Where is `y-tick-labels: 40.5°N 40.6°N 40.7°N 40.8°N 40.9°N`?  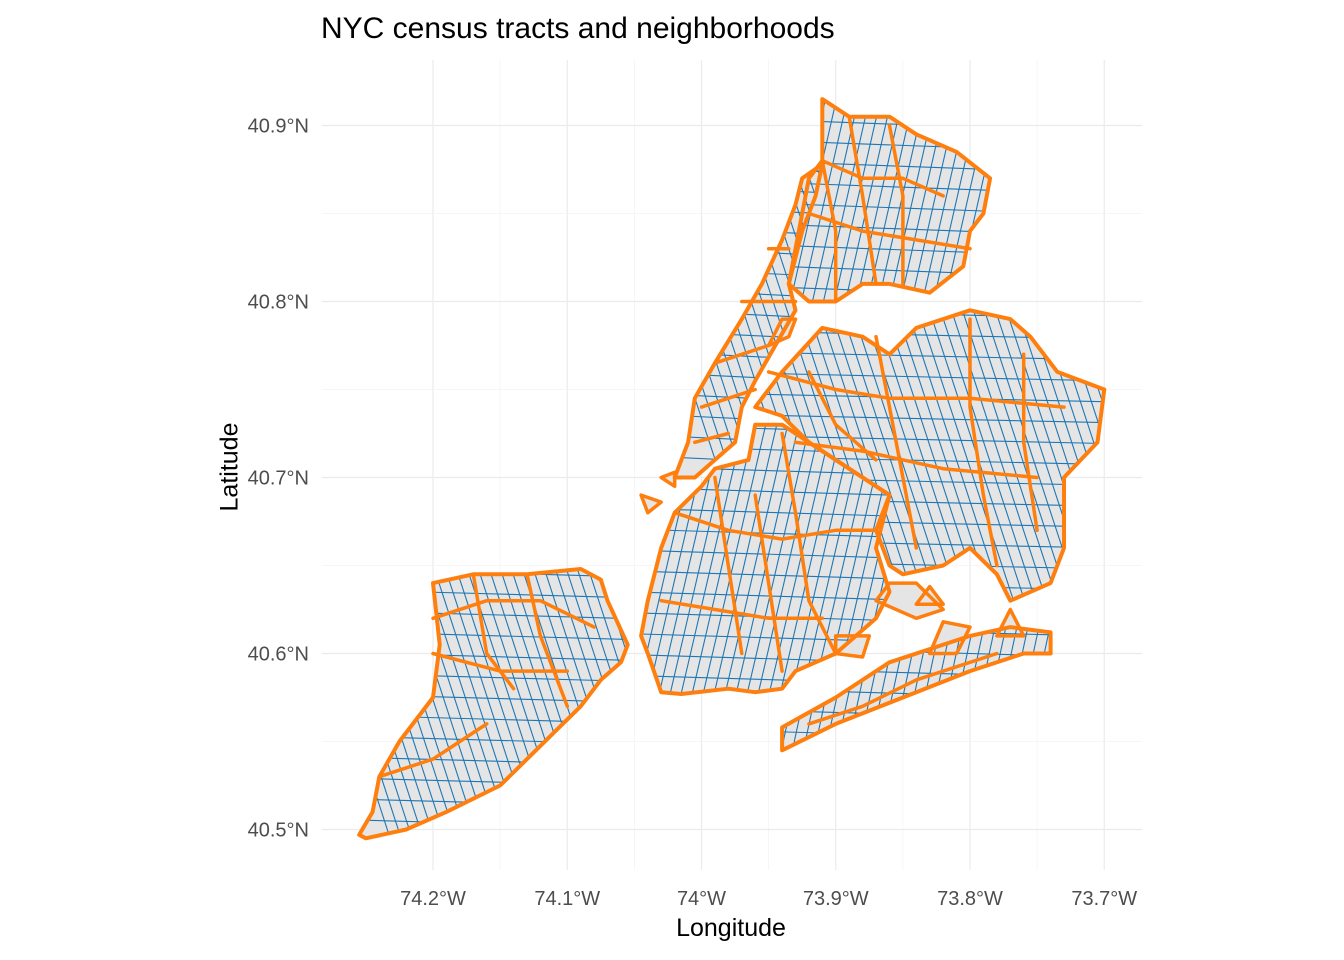
y-tick-labels: 40.5°N 40.6°N 40.7°N 40.8°N 40.9°N is located at coordinates (278, 479).